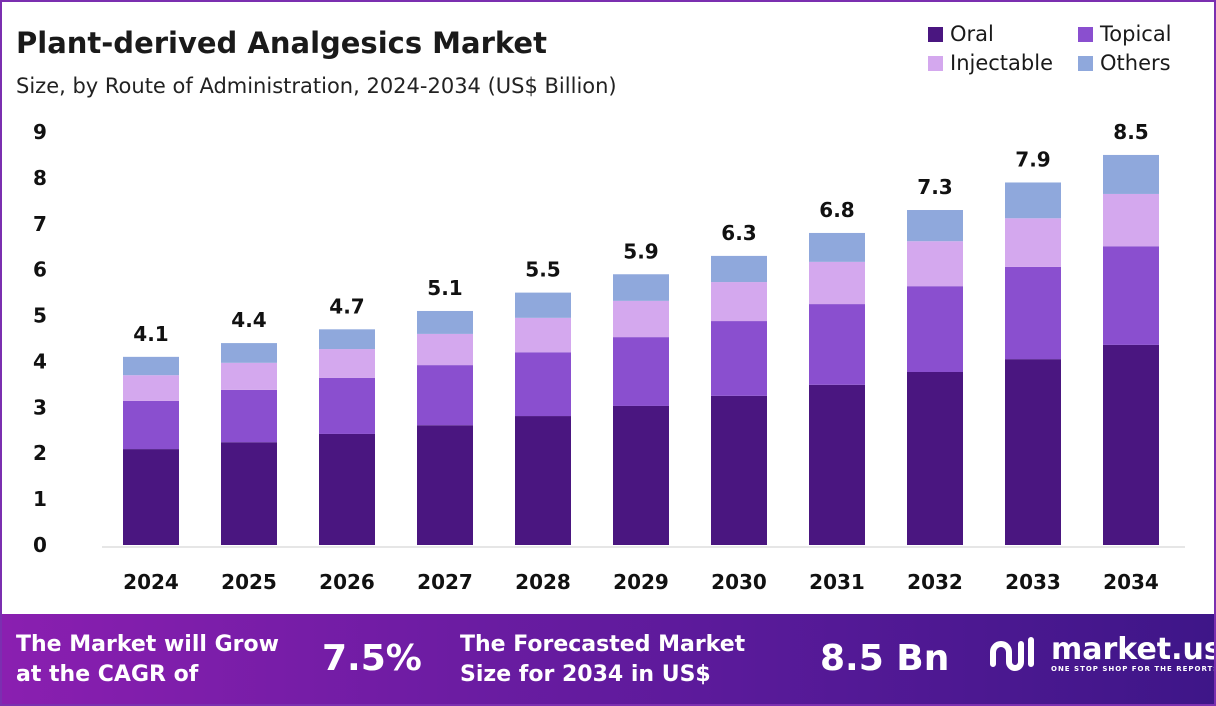 The image size is (1216, 706). Describe the element at coordinates (1033, 452) in the screenshot. I see `bar-segment-oral-2033` at that location.